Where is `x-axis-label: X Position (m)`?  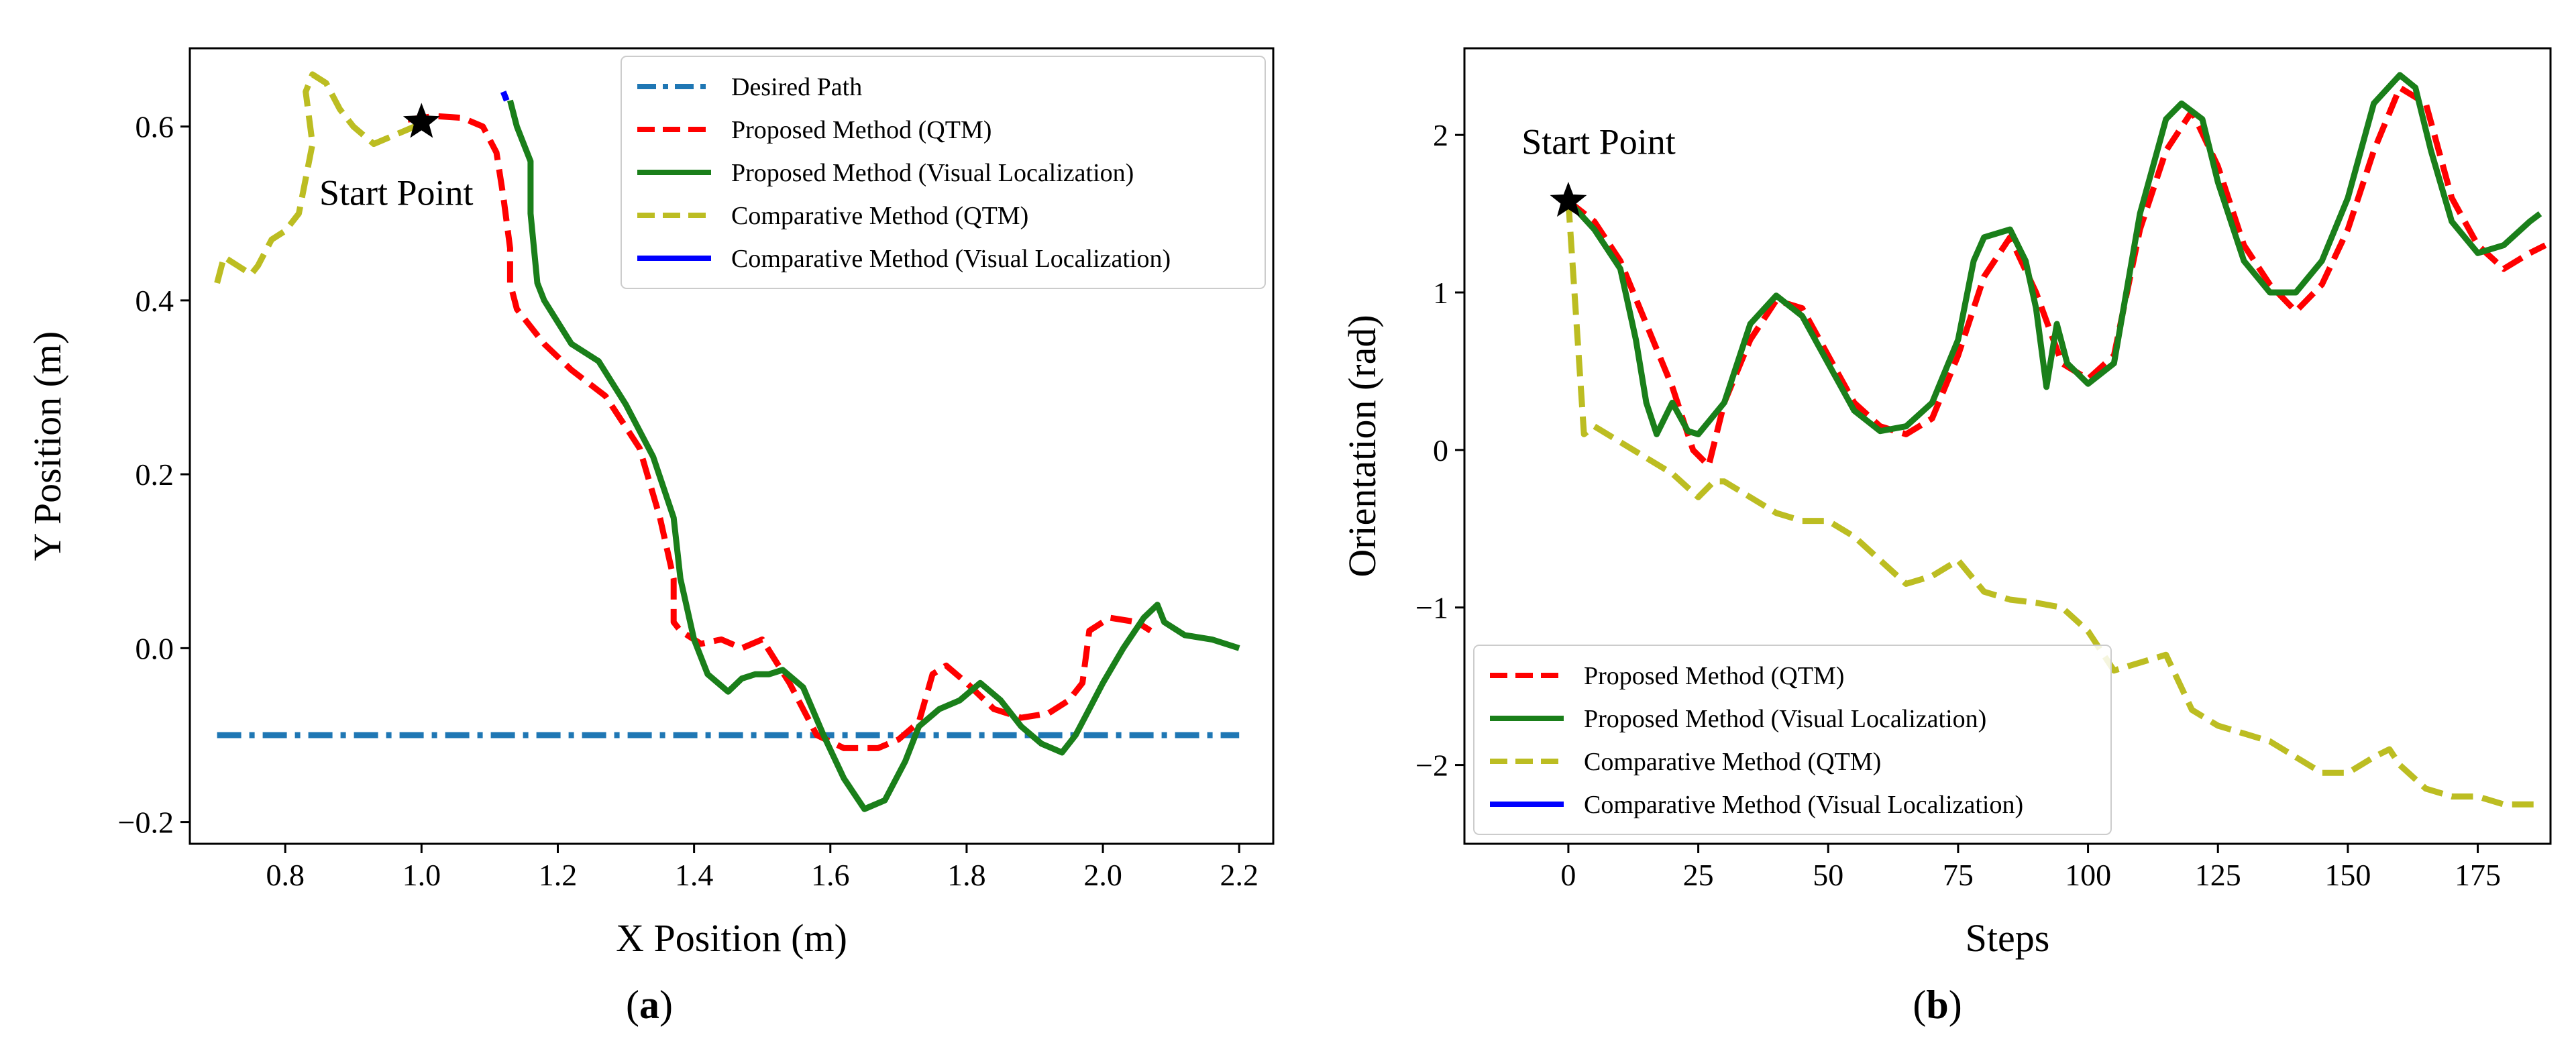
x-axis-label: X Position (m) is located at coordinates (731, 938).